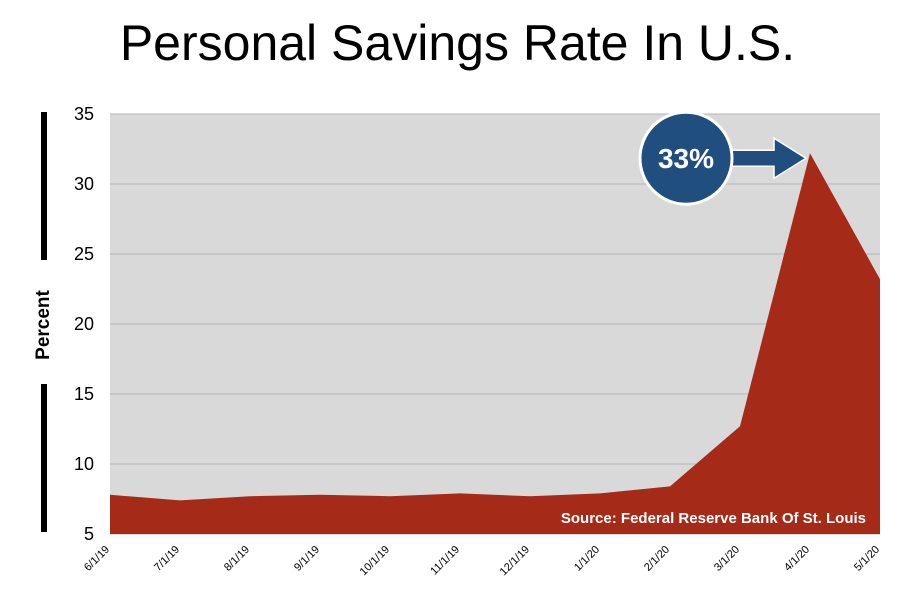 This screenshot has width=915, height=590. Describe the element at coordinates (237, 559) in the screenshot. I see `x-tick-label: 8/1/19` at that location.